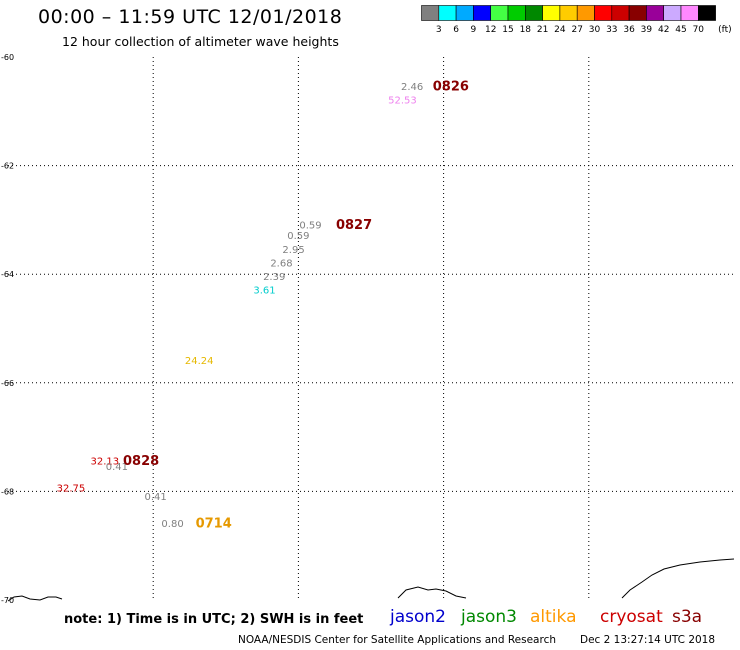 The width and height of the screenshot is (740, 650). Describe the element at coordinates (576, 30) in the screenshot. I see `colorbar-tick-label: 27` at that location.